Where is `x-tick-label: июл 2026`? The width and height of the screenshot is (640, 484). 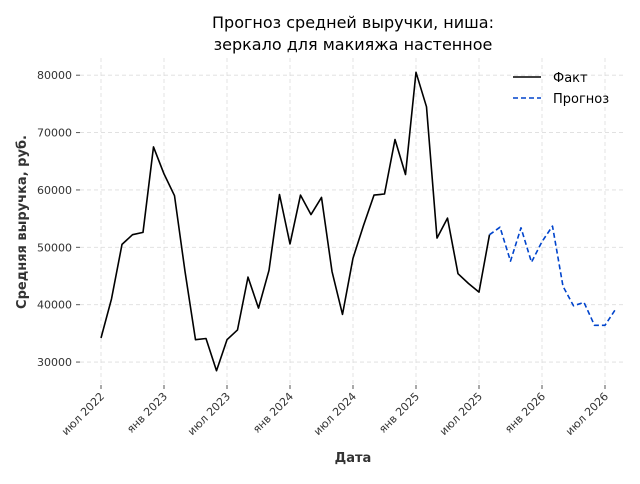
x-tick-label: июл 2026 is located at coordinates (587, 414).